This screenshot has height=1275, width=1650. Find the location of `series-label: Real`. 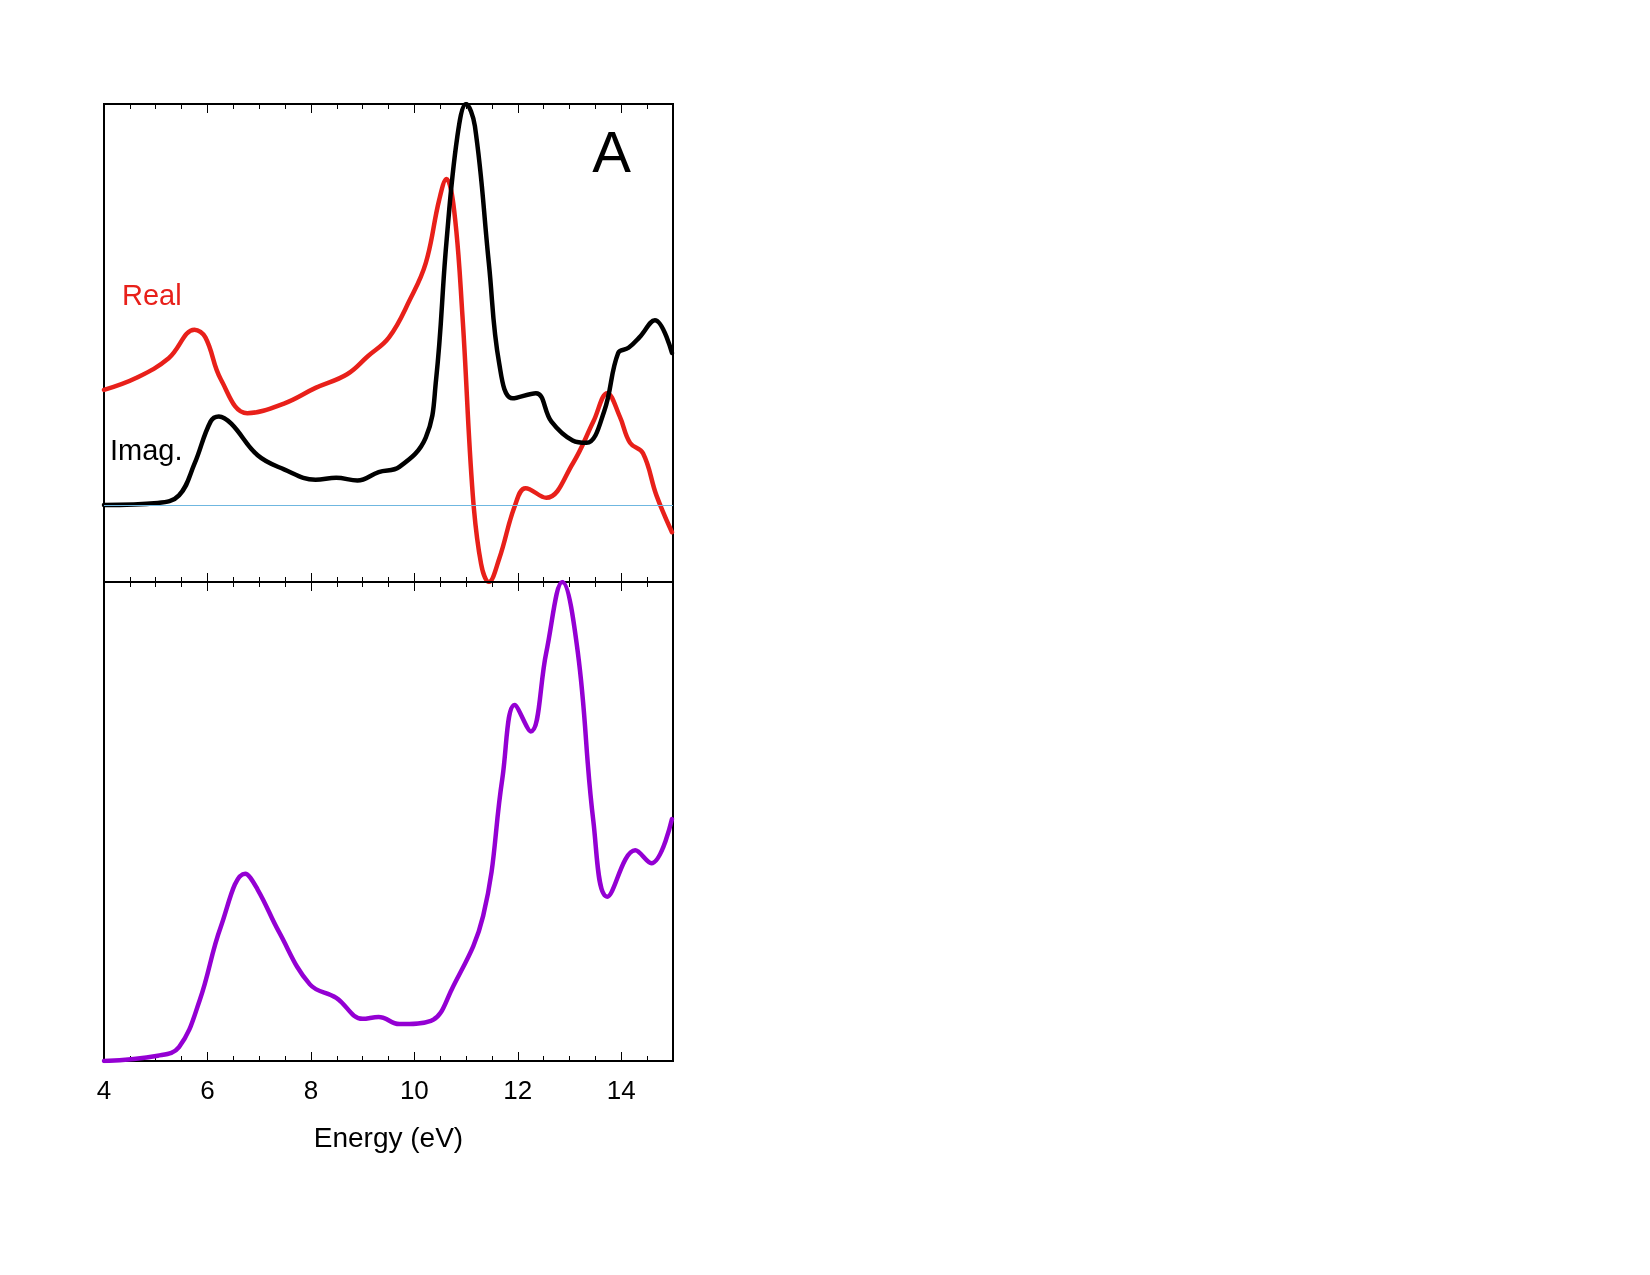

series-label: Real is located at coordinates (152, 294).